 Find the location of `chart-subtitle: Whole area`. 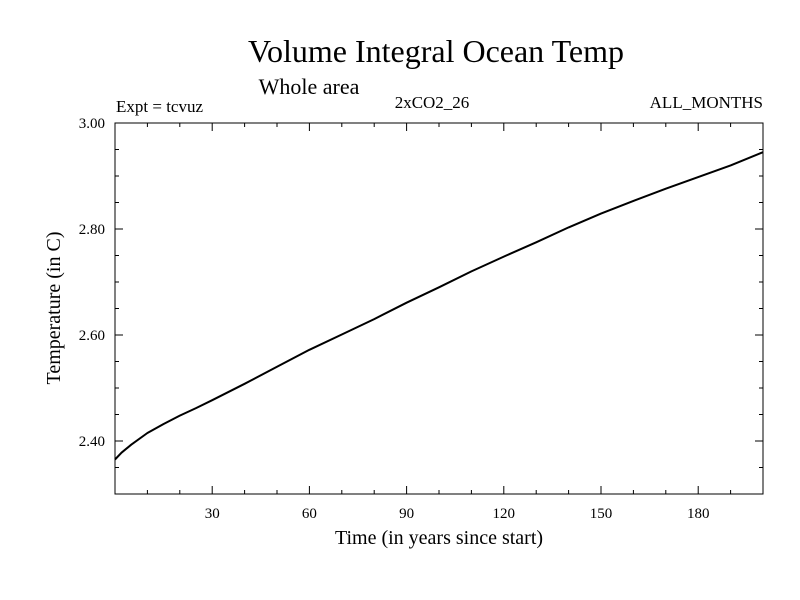

chart-subtitle: Whole area is located at coordinates (309, 86).